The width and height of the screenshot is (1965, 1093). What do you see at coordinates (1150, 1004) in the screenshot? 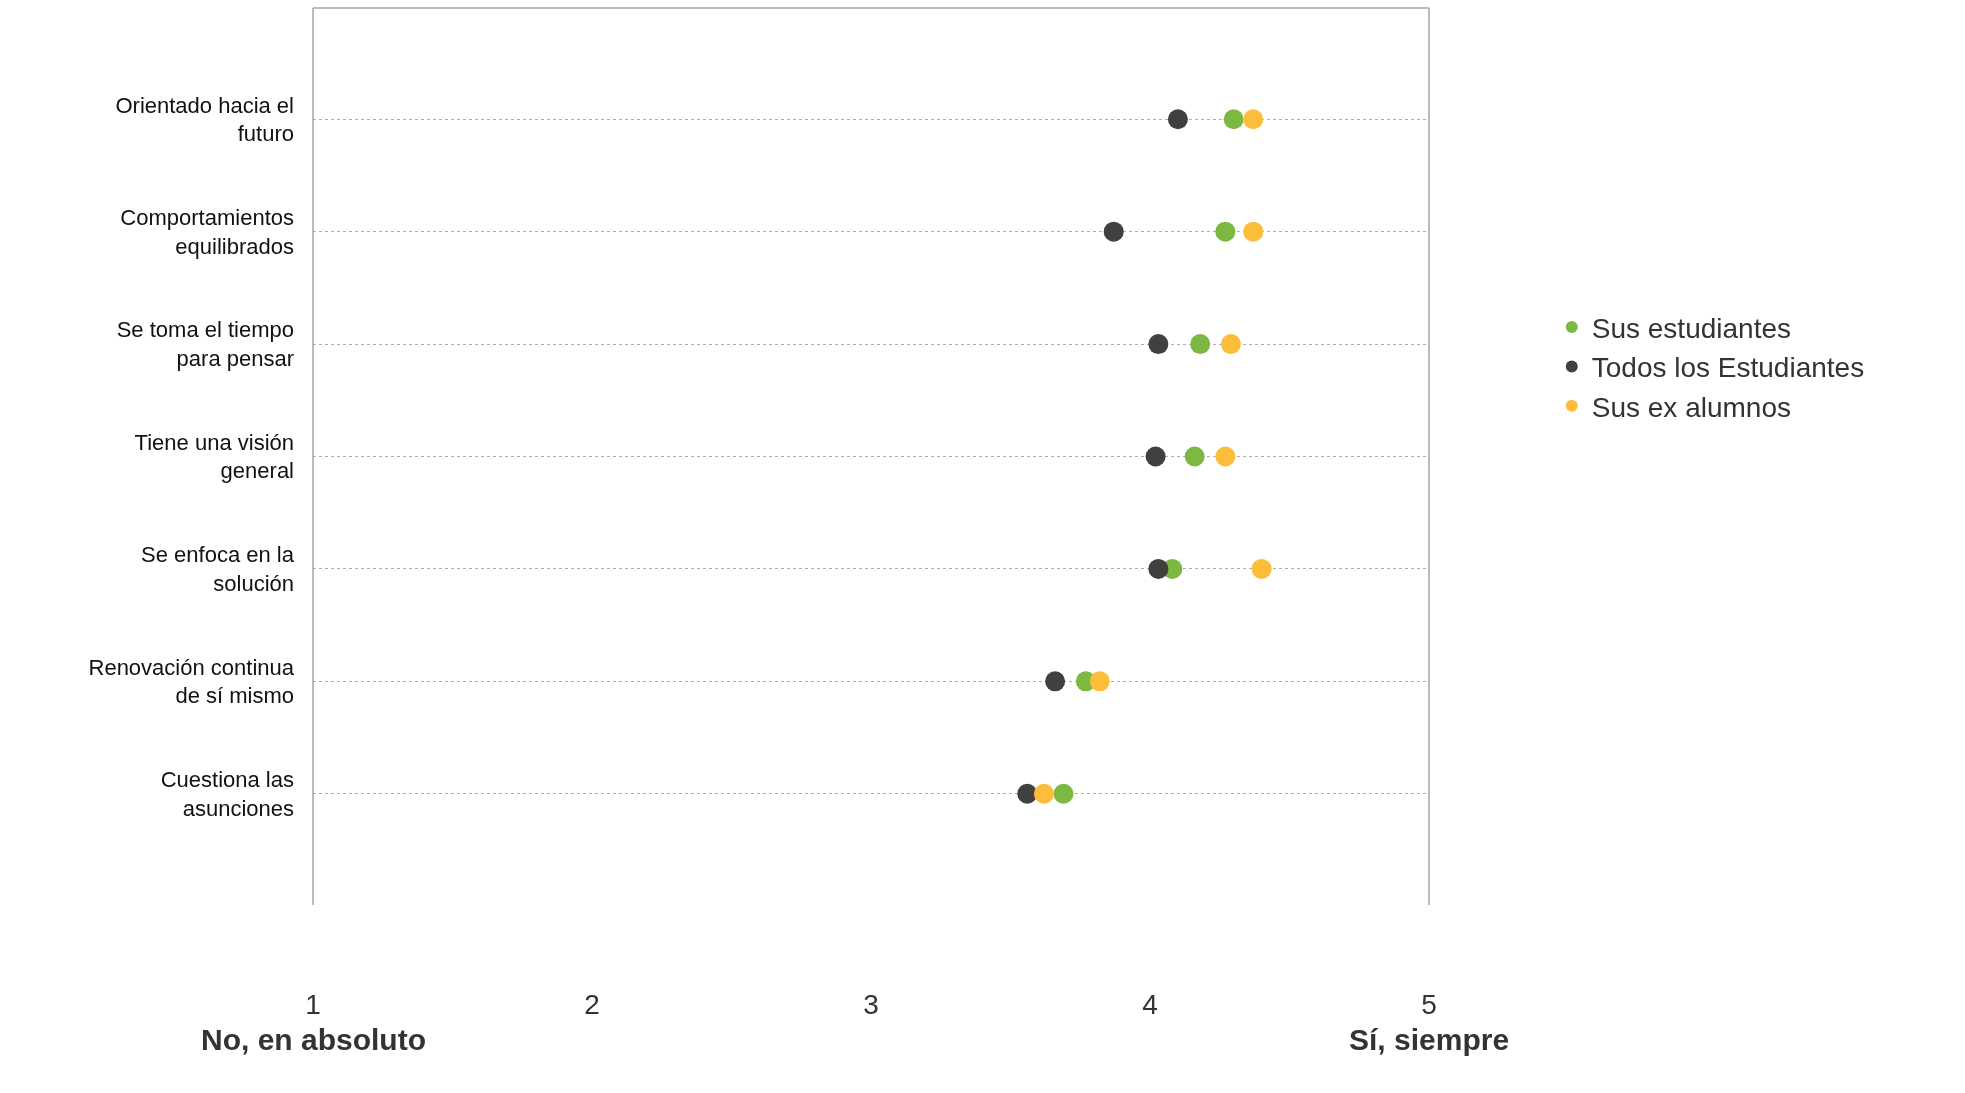
I see `x-tick-label: 4` at bounding box center [1150, 1004].